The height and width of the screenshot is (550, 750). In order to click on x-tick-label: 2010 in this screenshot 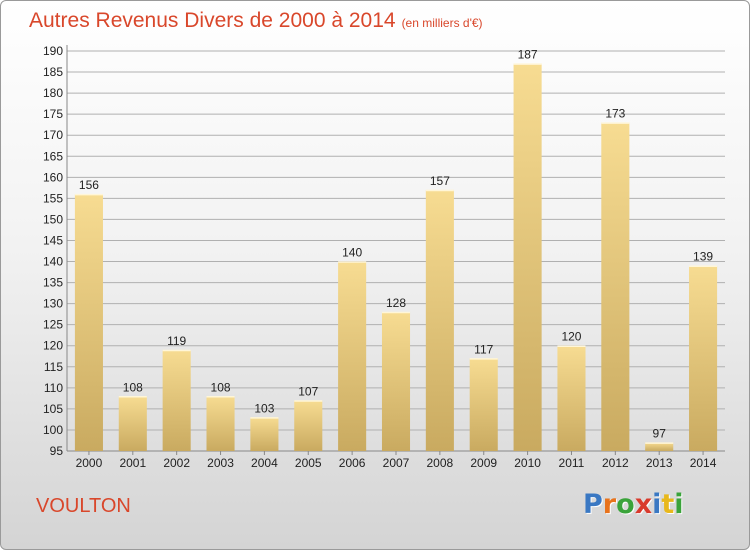, I will do `click(527, 463)`.